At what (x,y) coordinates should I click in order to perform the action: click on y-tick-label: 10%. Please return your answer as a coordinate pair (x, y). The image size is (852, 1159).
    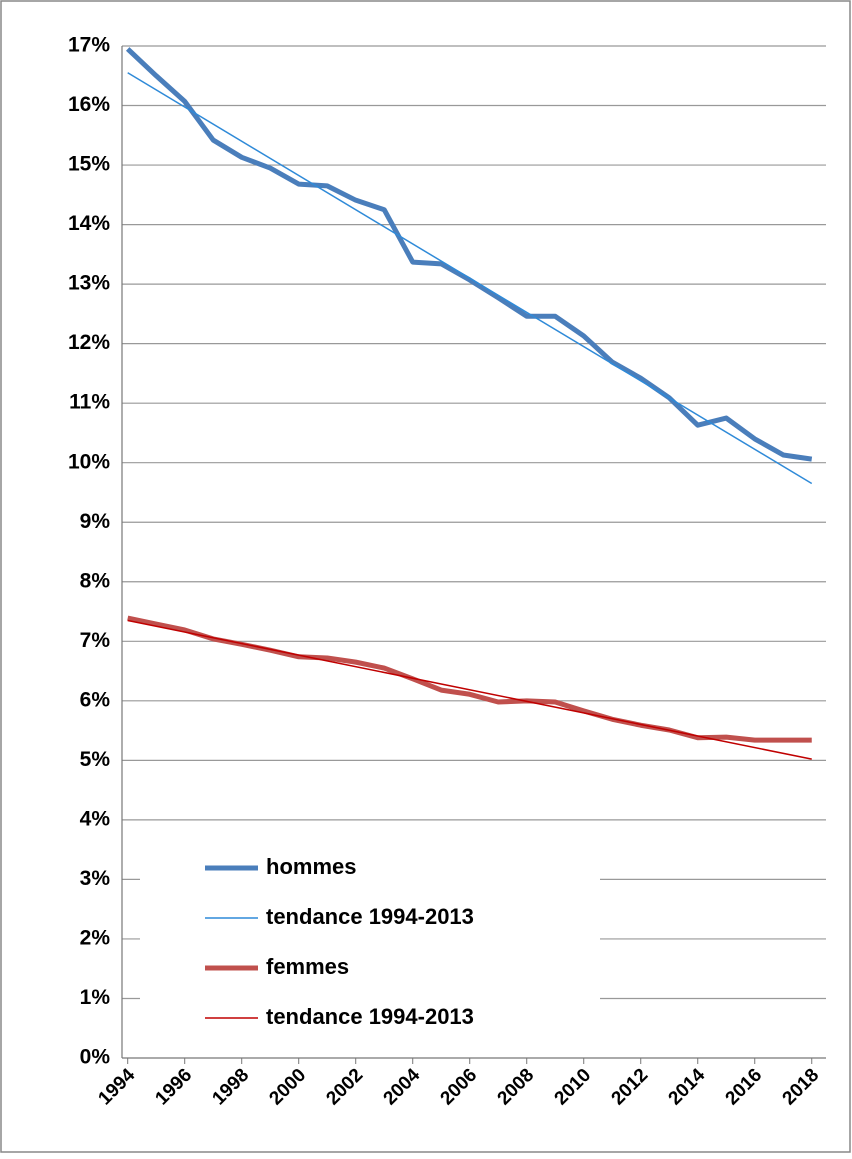
    Looking at the image, I should click on (89, 461).